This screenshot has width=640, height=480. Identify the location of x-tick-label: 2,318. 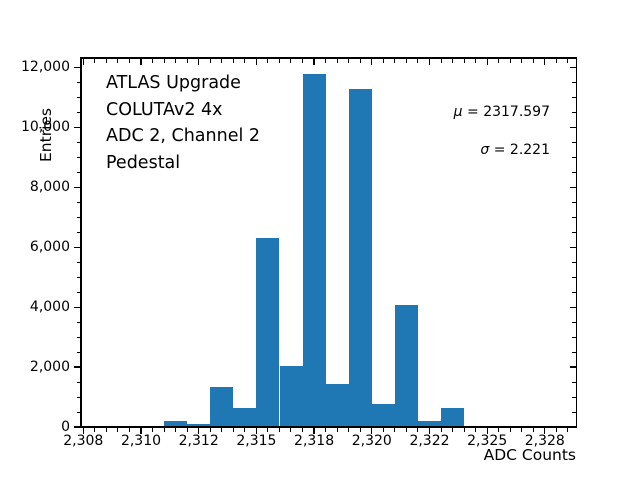
(314, 440).